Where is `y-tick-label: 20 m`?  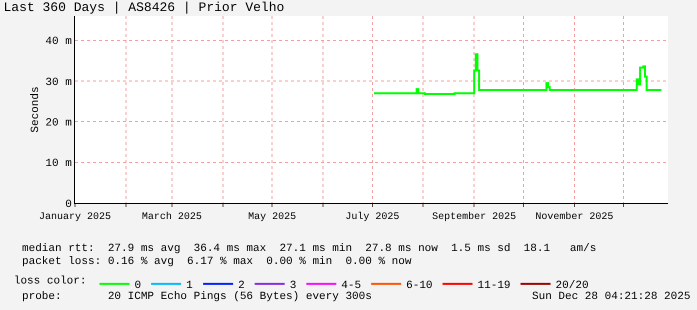 y-tick-label: 20 m is located at coordinates (58, 124).